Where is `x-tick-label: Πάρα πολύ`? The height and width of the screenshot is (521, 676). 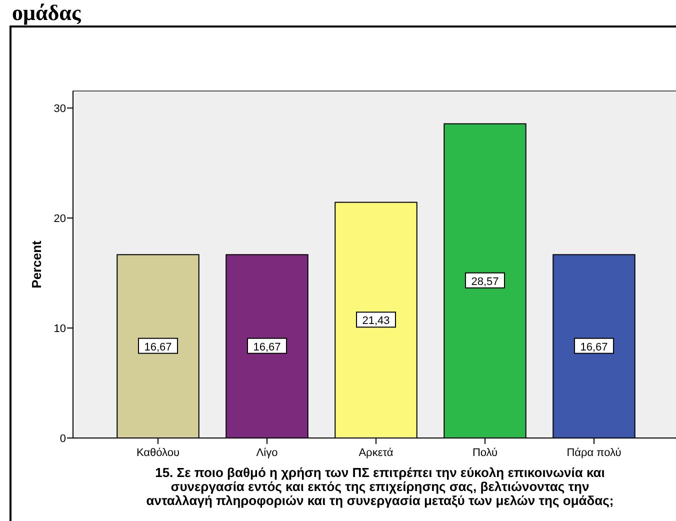
x-tick-label: Πάρα πολύ is located at coordinates (594, 453).